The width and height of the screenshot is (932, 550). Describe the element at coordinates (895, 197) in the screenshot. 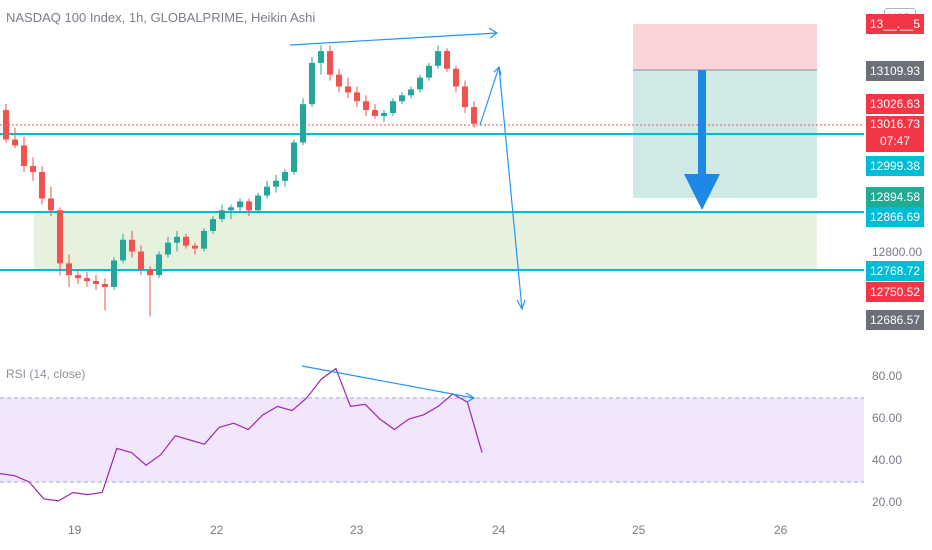

I see `price-tag-target: 12894.58` at that location.